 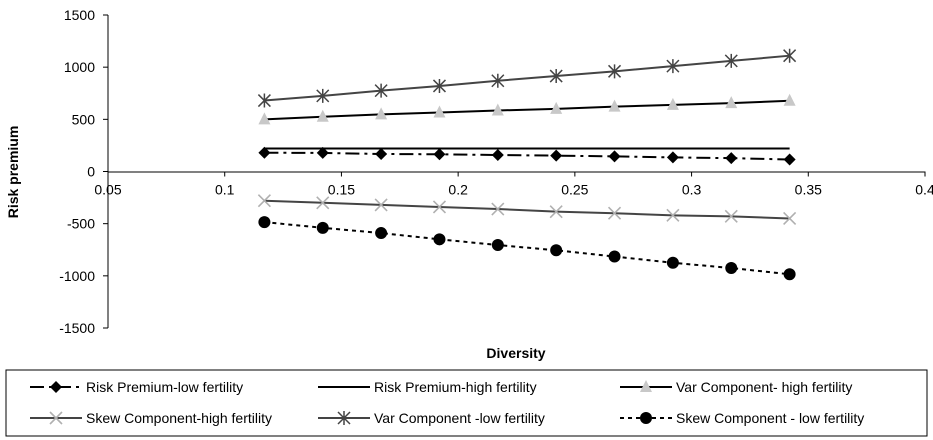 What do you see at coordinates (764, 387) in the screenshot?
I see `legend-label: Var Component- high fertility` at bounding box center [764, 387].